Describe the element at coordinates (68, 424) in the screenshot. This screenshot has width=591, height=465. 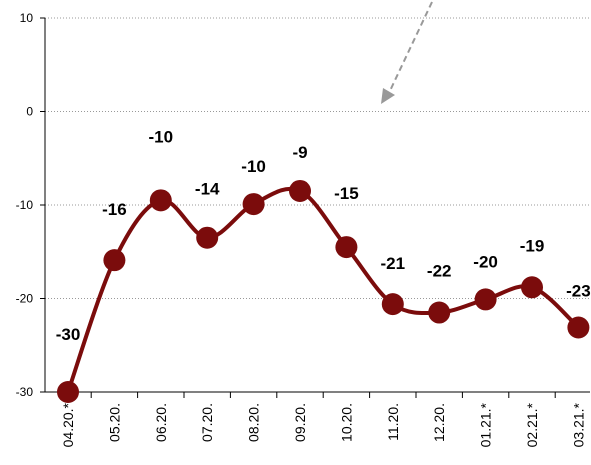
I see `x-tick-label: 04.20.*` at that location.